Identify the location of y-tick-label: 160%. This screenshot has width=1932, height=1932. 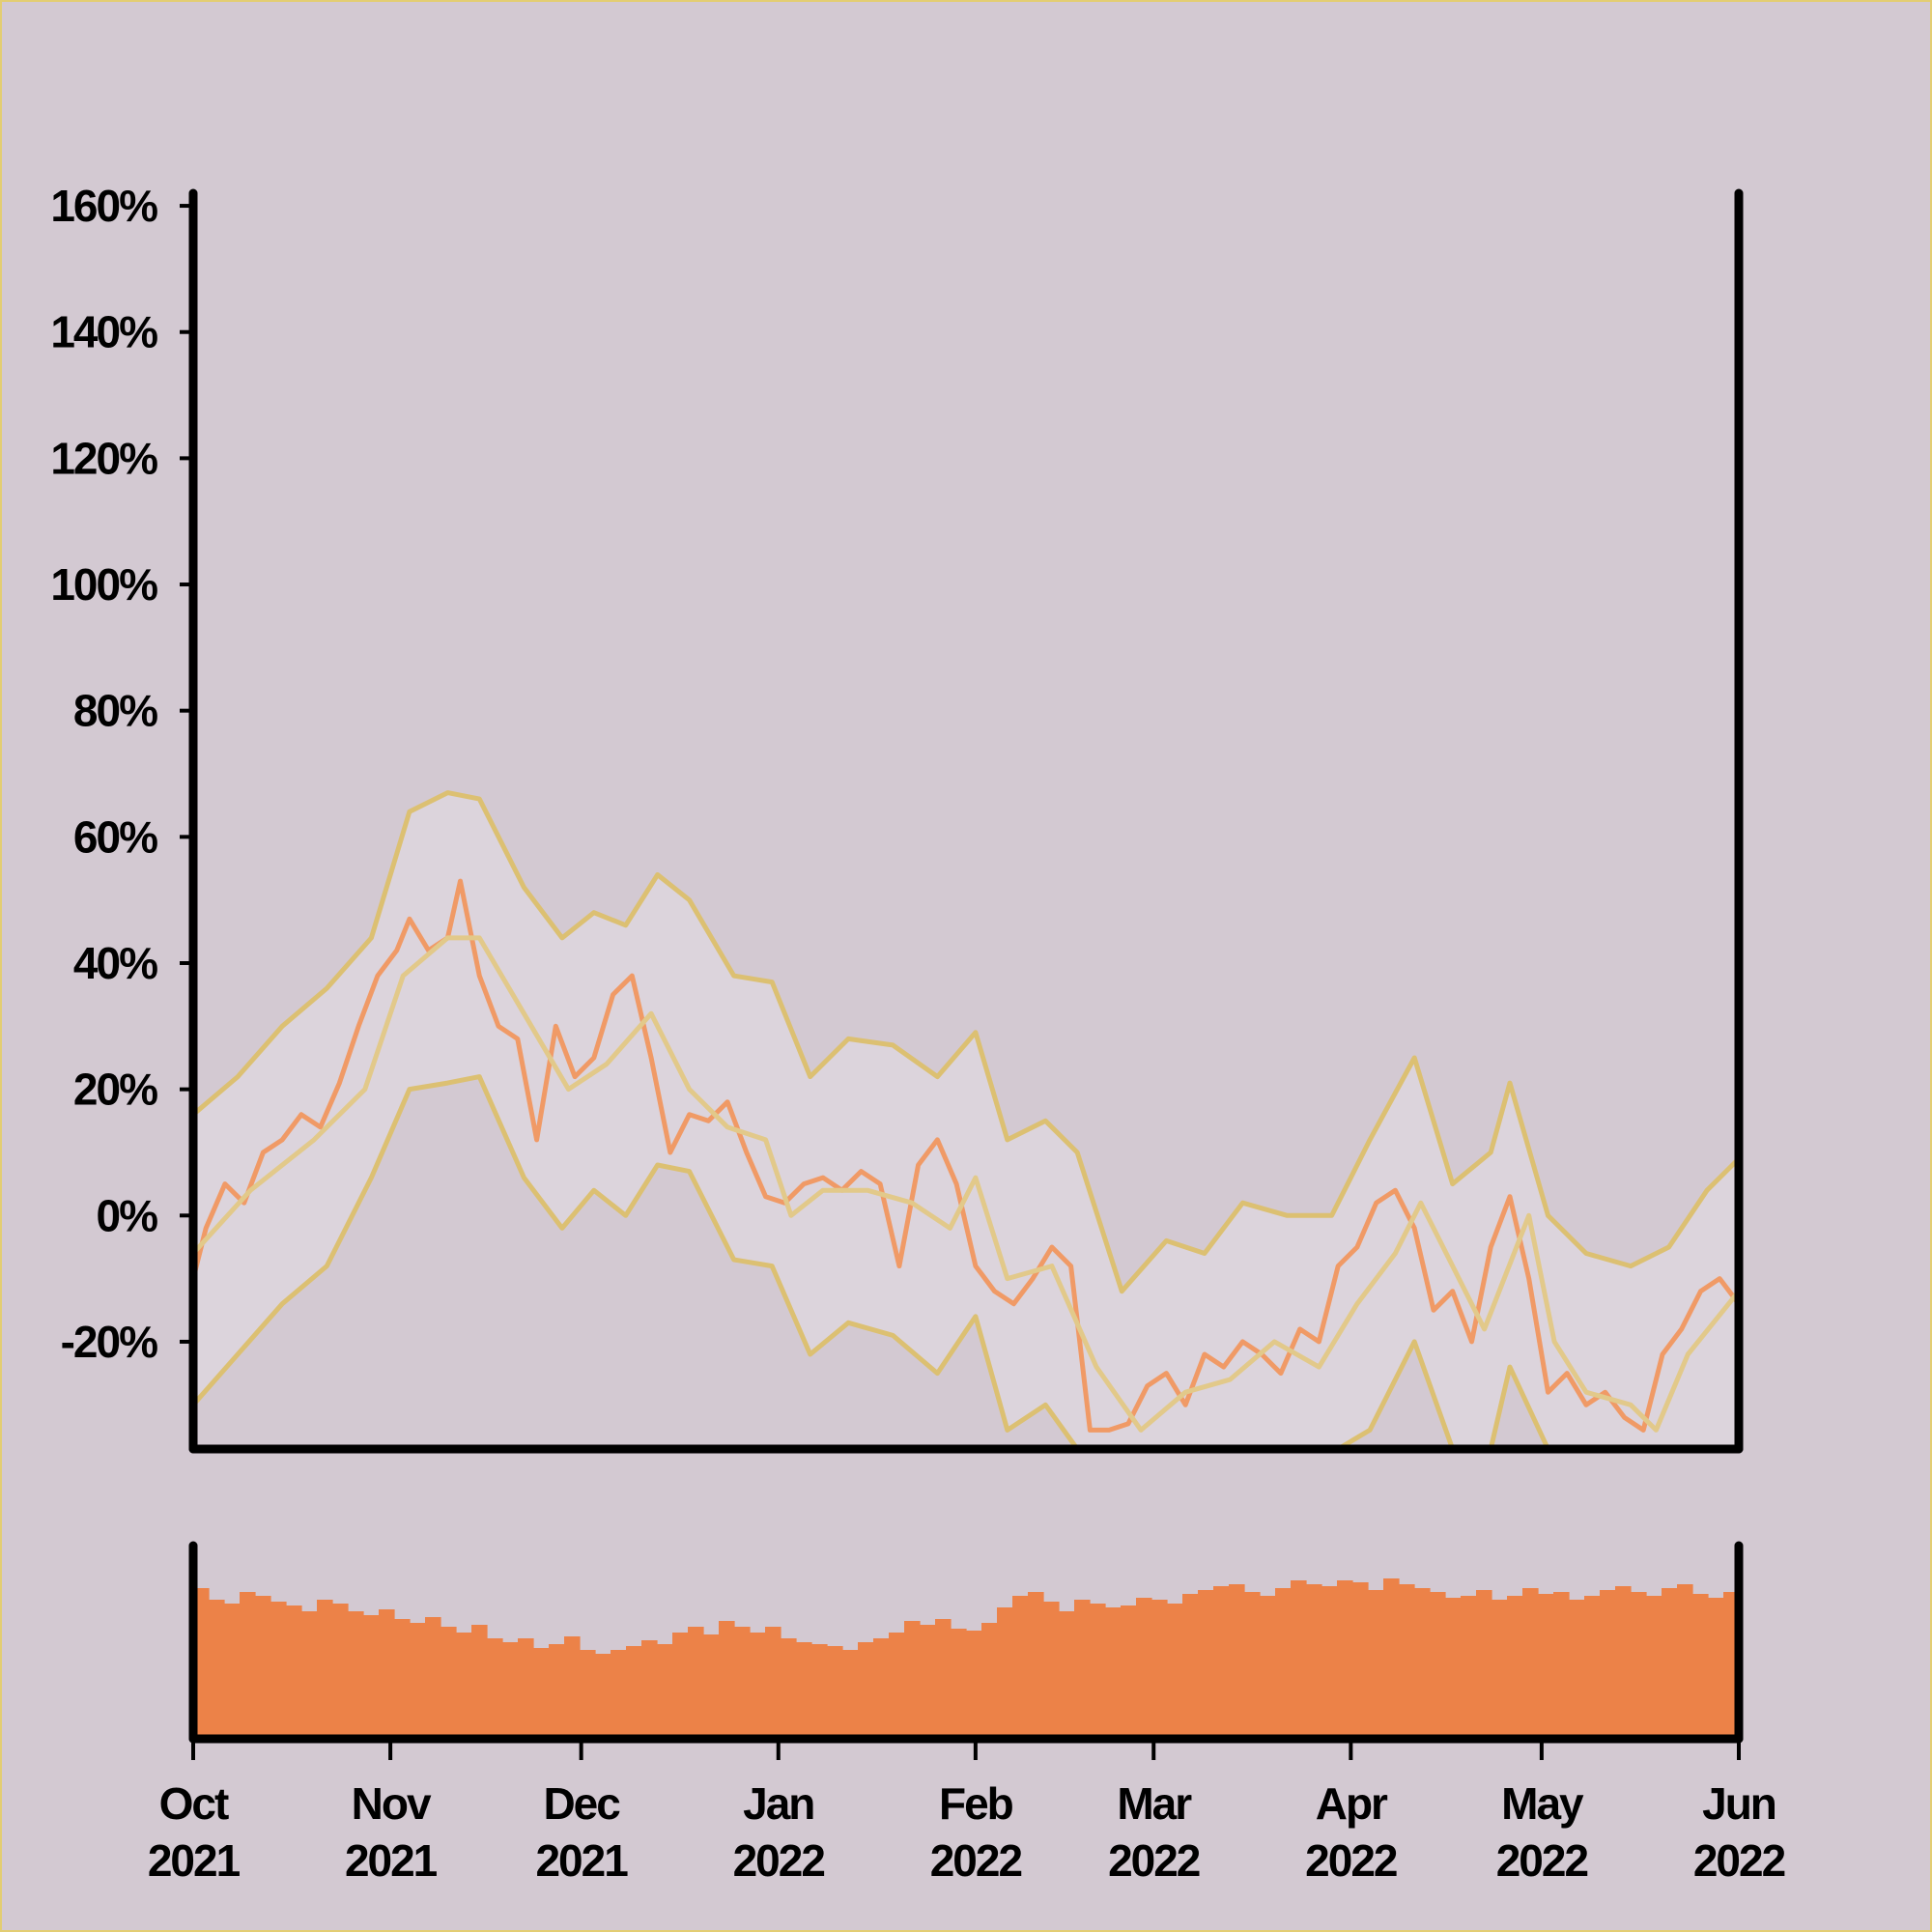
(103, 206).